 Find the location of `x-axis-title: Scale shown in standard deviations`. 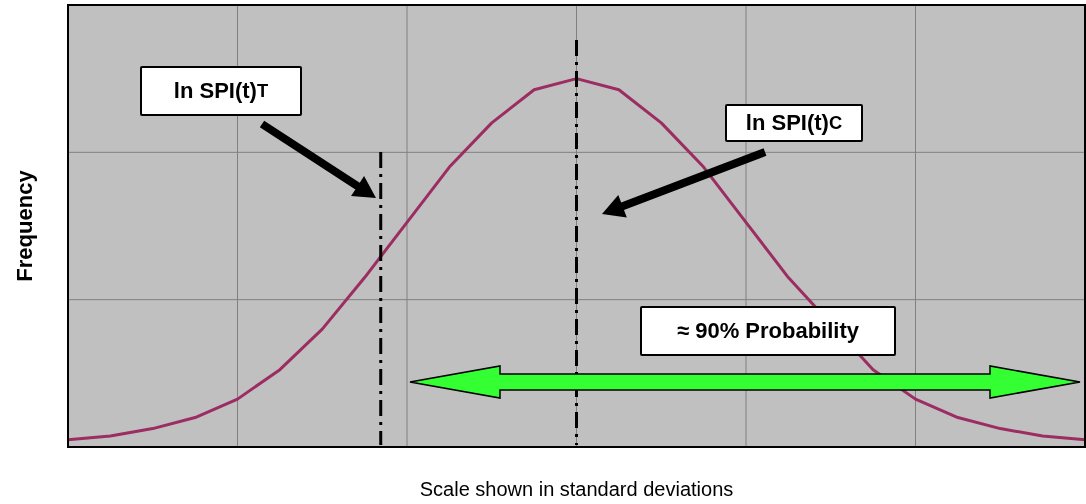

x-axis-title: Scale shown in standard deviations is located at coordinates (576, 488).